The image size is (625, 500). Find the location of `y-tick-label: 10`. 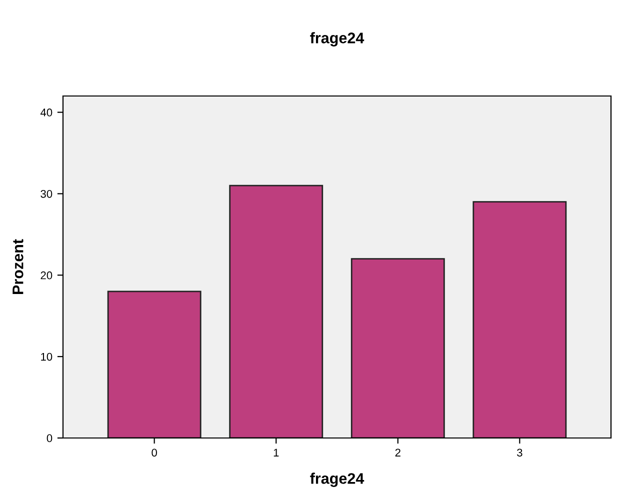

y-tick-label: 10 is located at coordinates (46, 356).